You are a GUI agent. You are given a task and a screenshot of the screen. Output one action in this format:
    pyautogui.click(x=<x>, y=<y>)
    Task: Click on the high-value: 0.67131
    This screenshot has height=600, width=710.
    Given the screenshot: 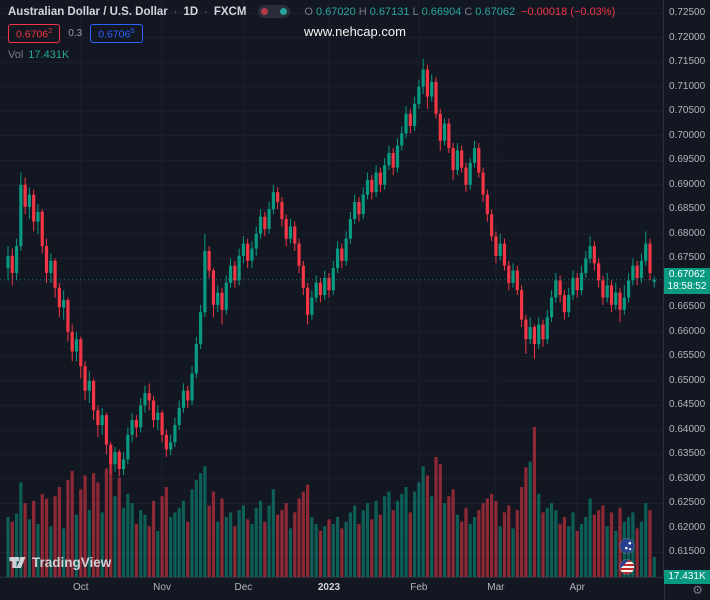 What is the action you would take?
    pyautogui.click(x=389, y=11)
    